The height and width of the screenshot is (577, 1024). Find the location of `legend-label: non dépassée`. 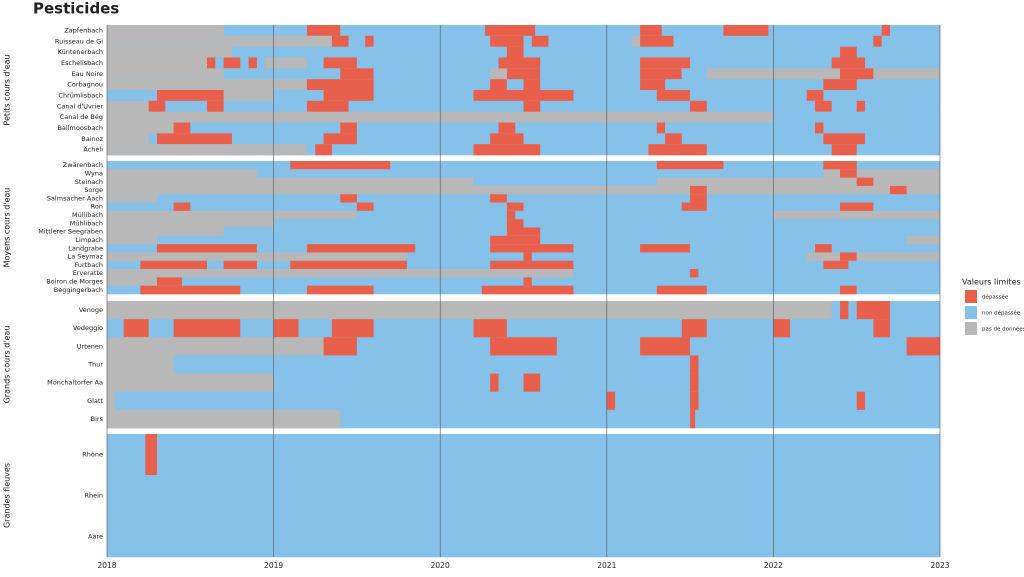

legend-label: non dépassée is located at coordinates (1001, 313).